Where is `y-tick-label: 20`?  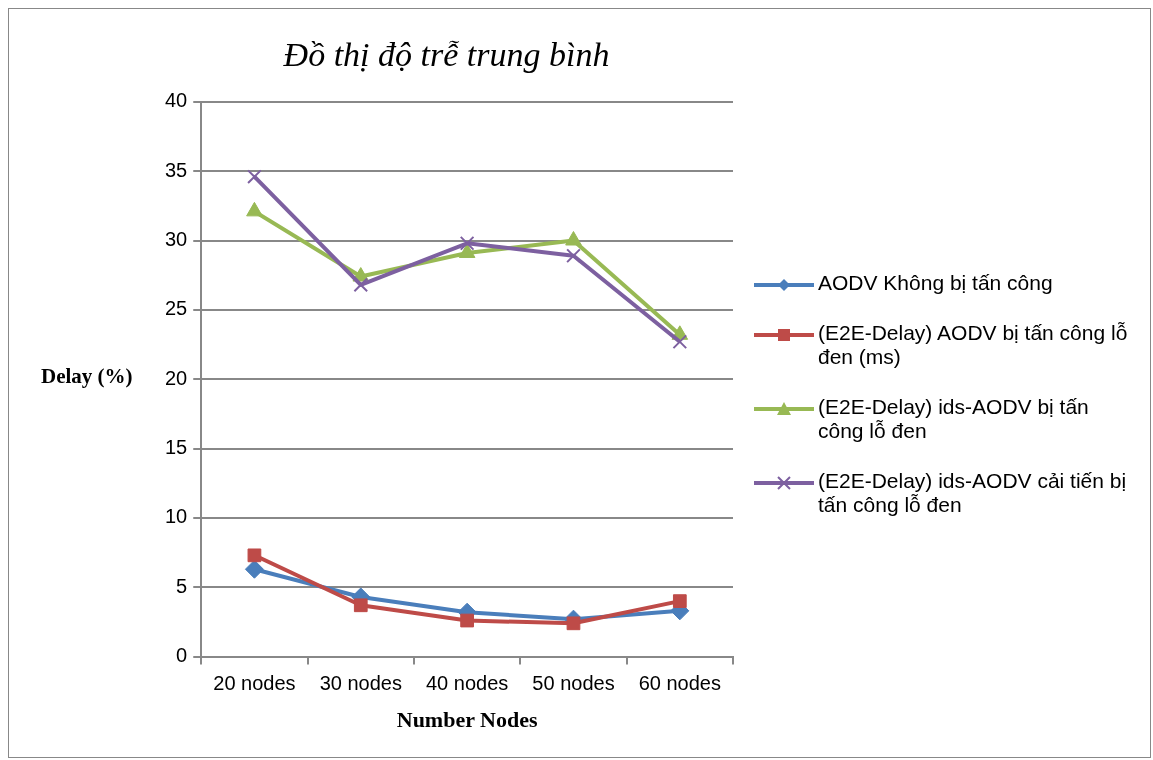 y-tick-label: 20 is located at coordinates (176, 377).